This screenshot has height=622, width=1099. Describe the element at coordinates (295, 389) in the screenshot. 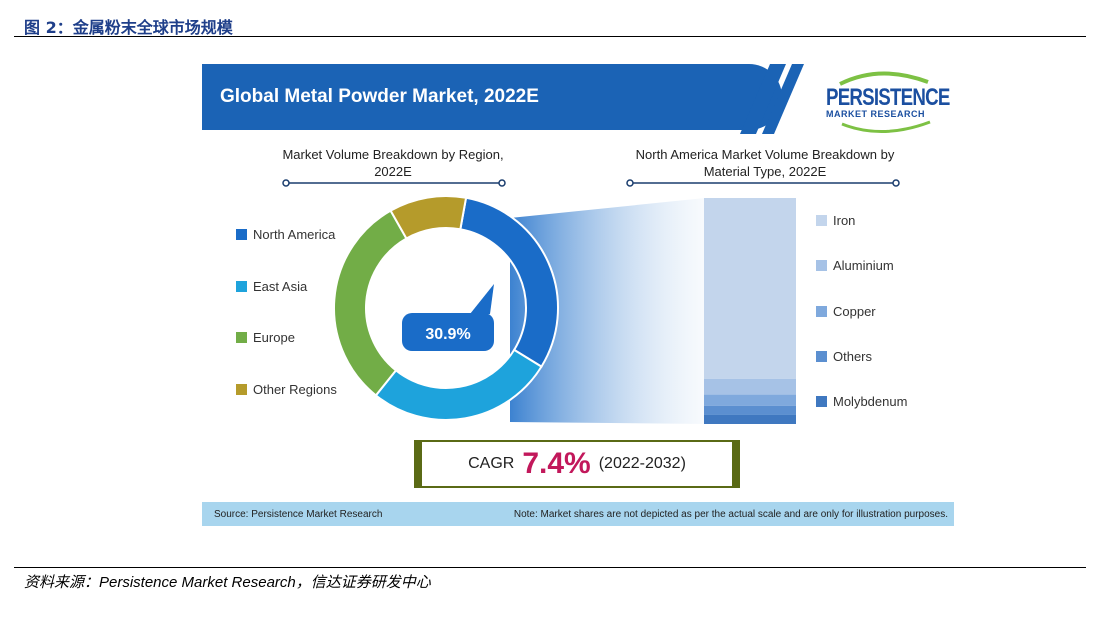

I see `legend-label: Other Regions` at that location.